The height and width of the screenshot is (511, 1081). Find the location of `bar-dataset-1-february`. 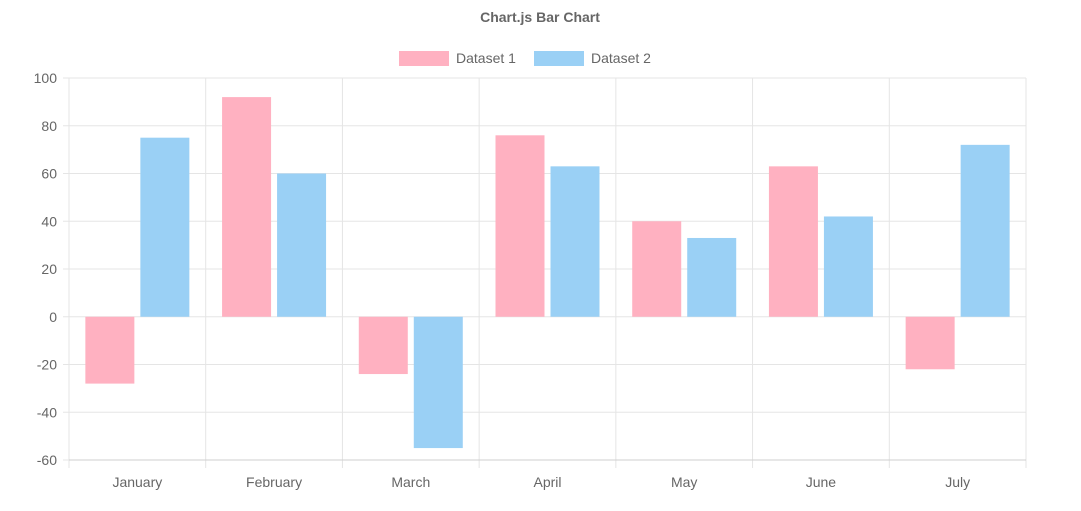

bar-dataset-1-february is located at coordinates (247, 207).